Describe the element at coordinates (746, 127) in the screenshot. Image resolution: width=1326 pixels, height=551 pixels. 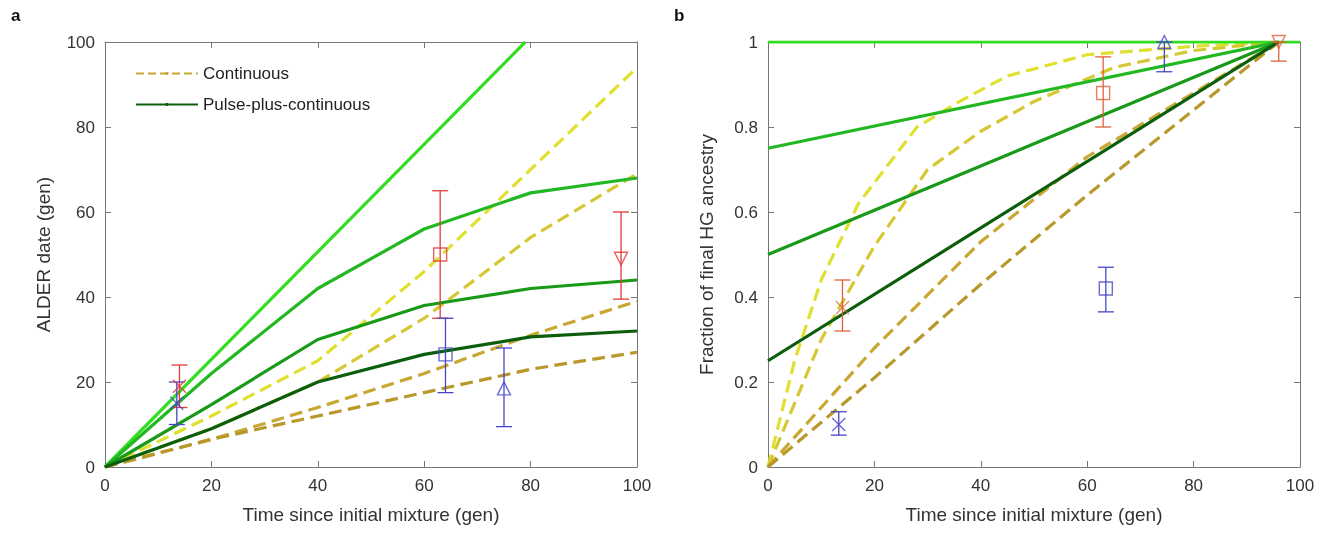
I see `y-tick-label: 0.8` at that location.